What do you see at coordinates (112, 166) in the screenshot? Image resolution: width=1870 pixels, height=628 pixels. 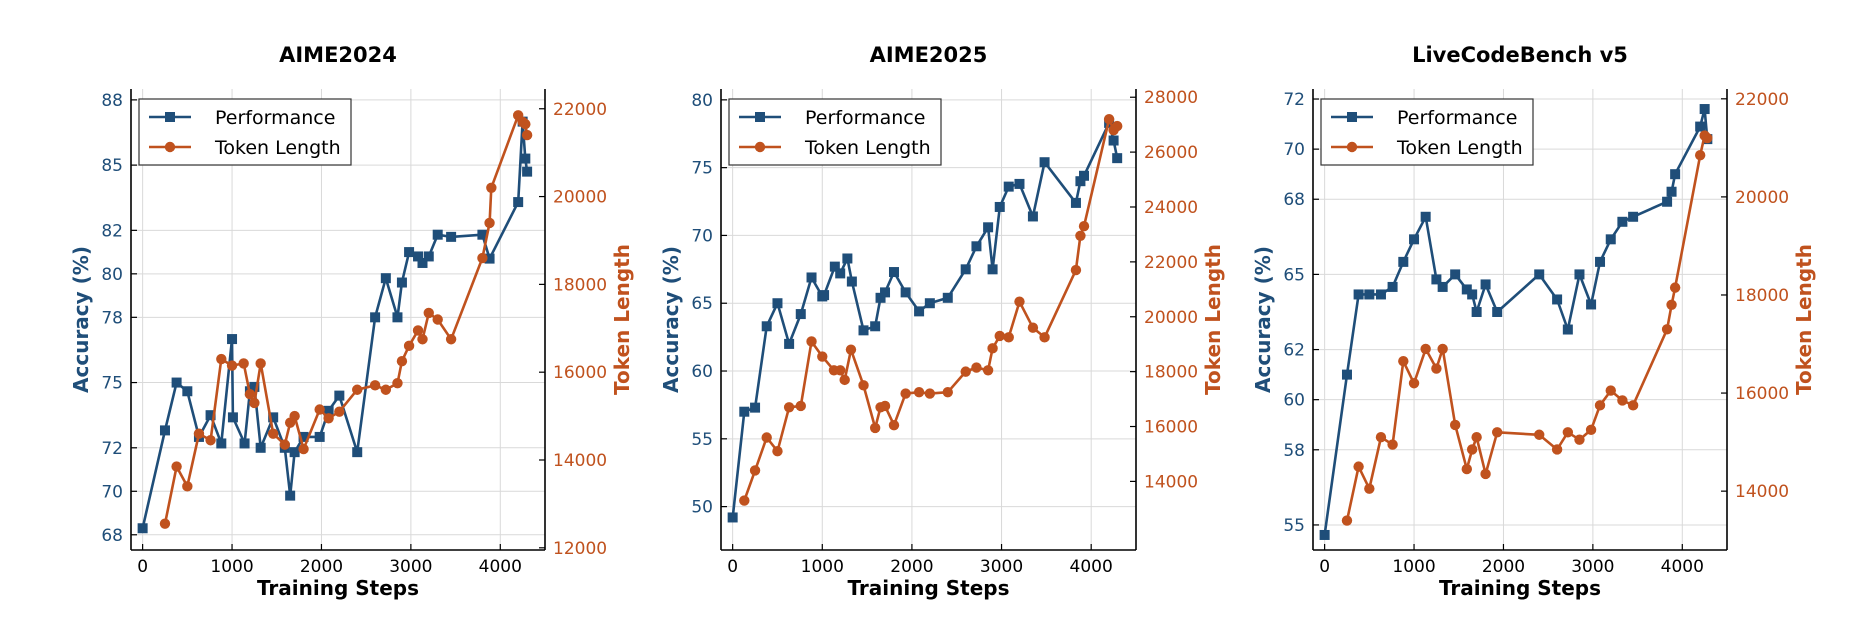 I see `y-tick-label: 85` at bounding box center [112, 166].